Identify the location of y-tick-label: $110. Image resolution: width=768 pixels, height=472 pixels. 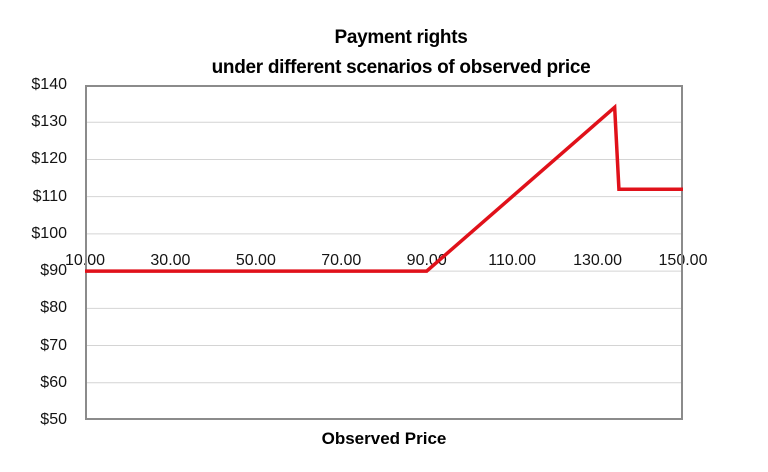
(49, 196).